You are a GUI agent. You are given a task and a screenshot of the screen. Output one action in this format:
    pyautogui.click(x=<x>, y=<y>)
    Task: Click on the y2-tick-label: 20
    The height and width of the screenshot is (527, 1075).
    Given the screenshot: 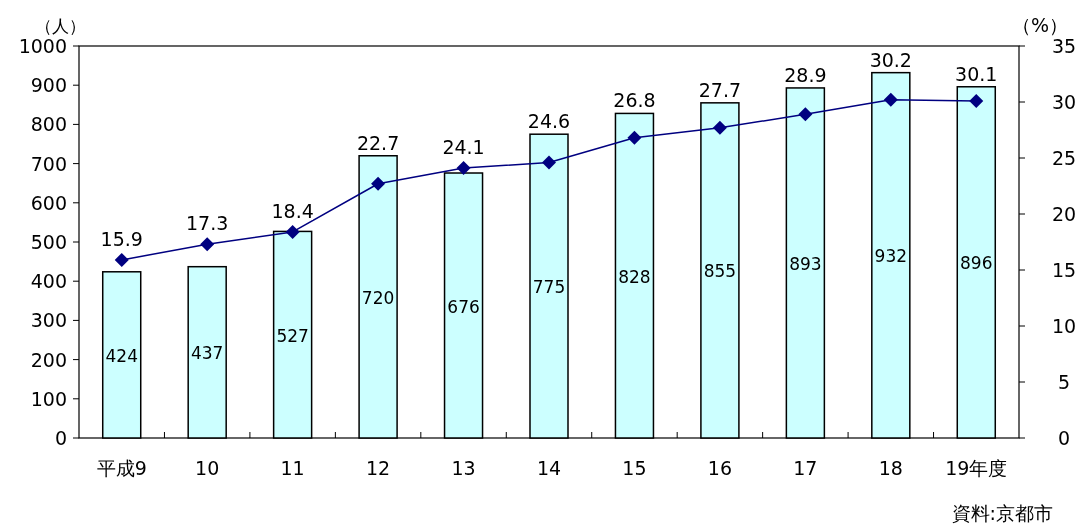 What is the action you would take?
    pyautogui.click(x=1063, y=214)
    